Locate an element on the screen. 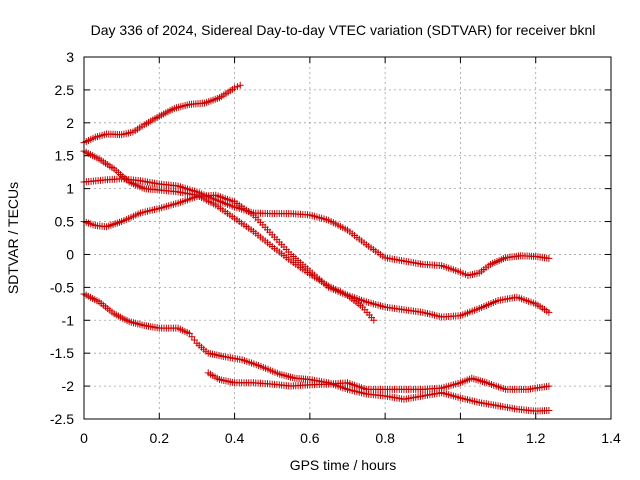 The height and width of the screenshot is (480, 640). y-tick-label: 2.5 is located at coordinates (65, 90).